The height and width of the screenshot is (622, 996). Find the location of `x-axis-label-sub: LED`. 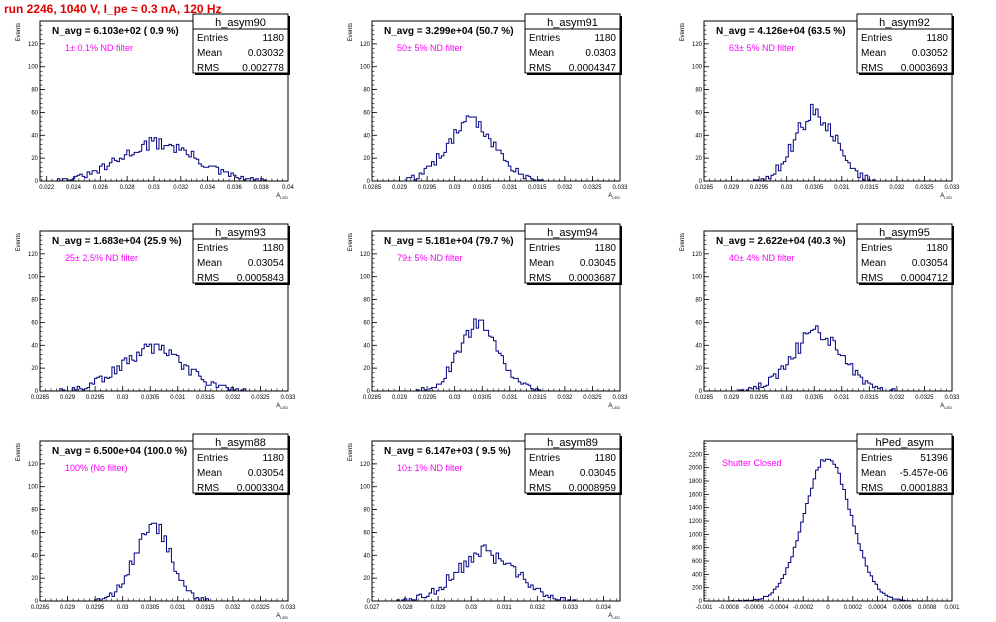

x-axis-label-sub: LED is located at coordinates (616, 197).